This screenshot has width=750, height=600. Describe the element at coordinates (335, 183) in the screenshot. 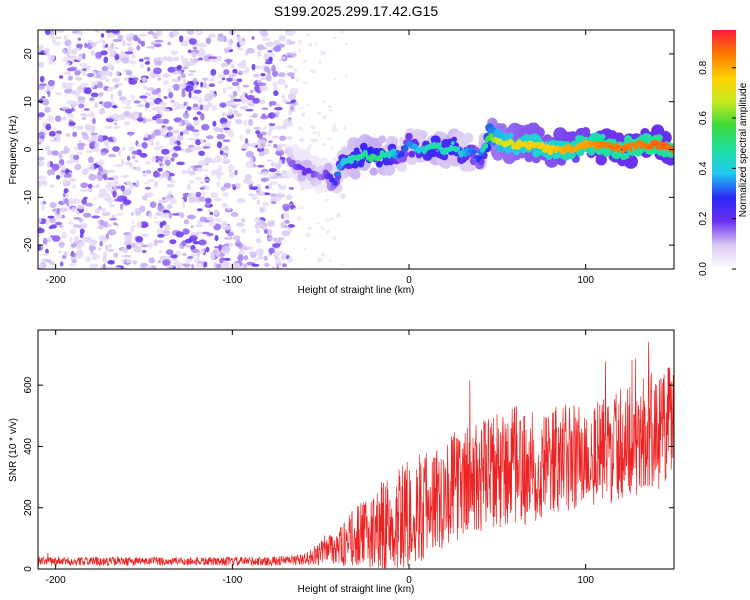

I see `heatmap-ridge-cell` at that location.